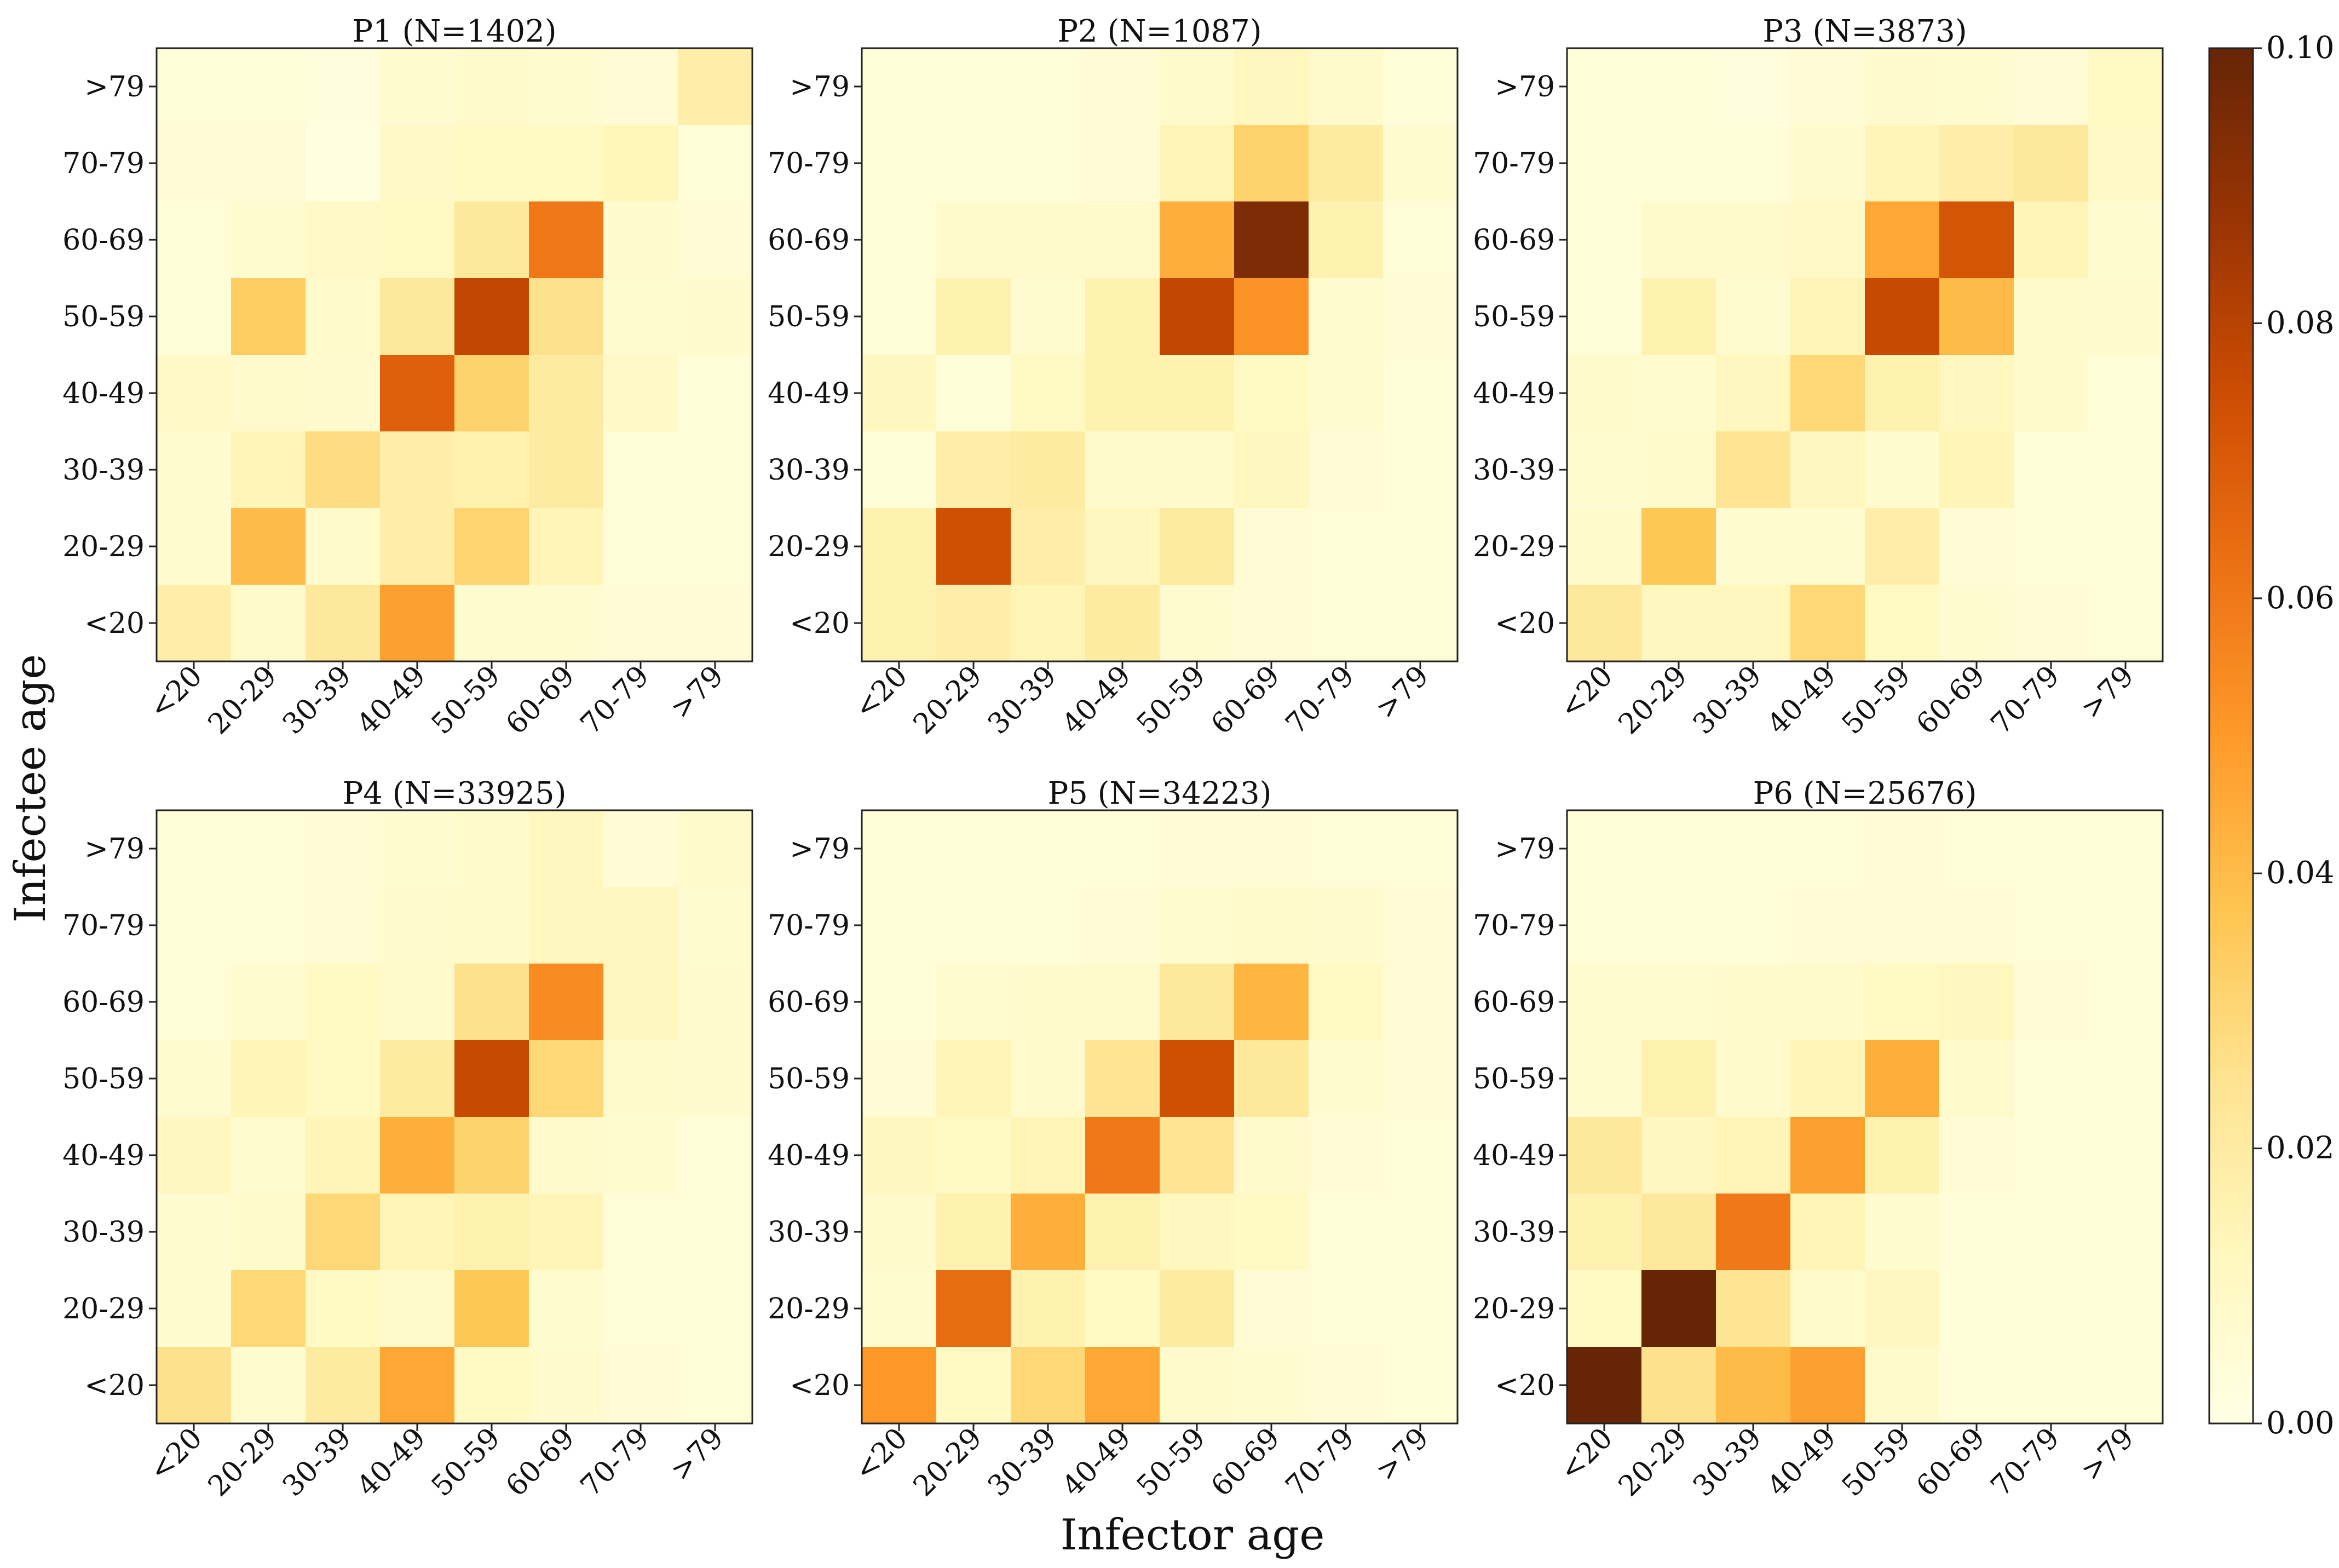 The width and height of the screenshot is (2339, 1568). What do you see at coordinates (2300, 1148) in the screenshot?
I see `colorbar-tick-label: 0.02` at bounding box center [2300, 1148].